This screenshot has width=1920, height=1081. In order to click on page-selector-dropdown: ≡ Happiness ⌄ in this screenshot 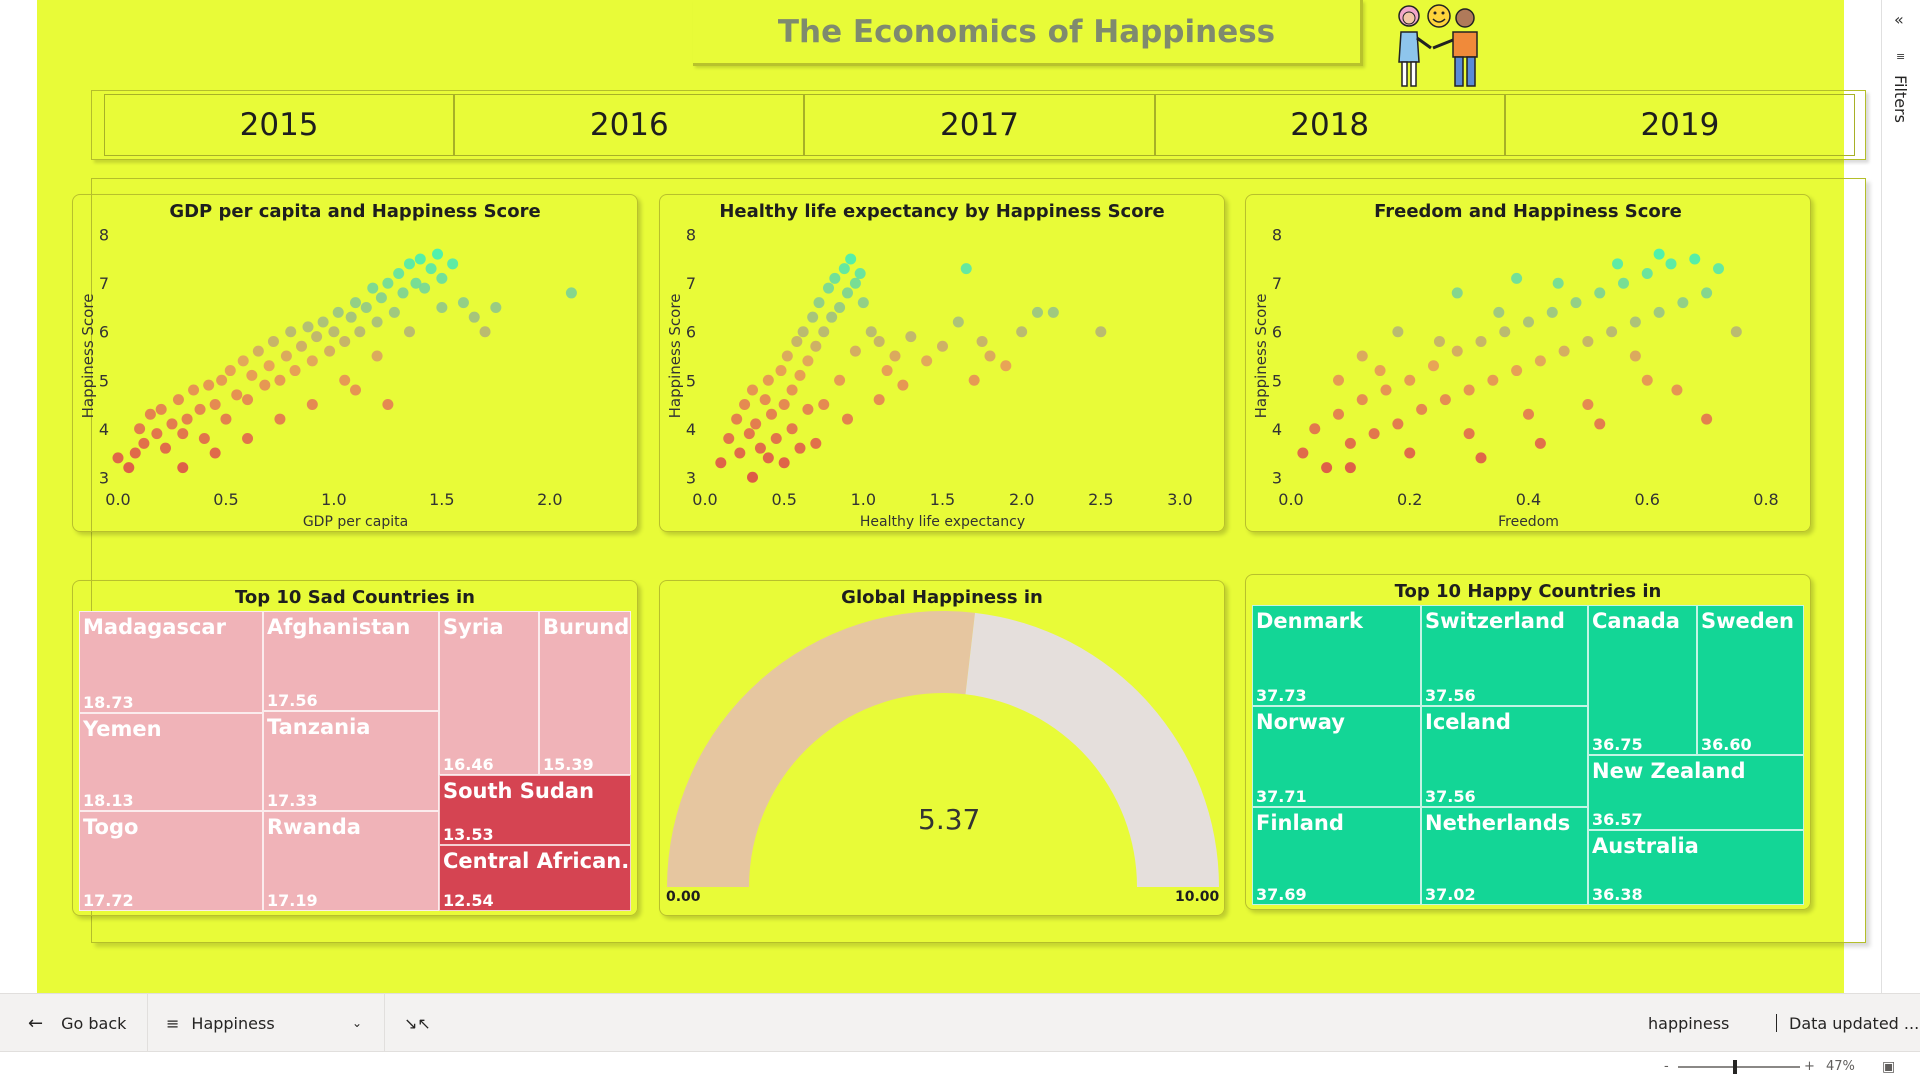, I will do `click(266, 1023)`.